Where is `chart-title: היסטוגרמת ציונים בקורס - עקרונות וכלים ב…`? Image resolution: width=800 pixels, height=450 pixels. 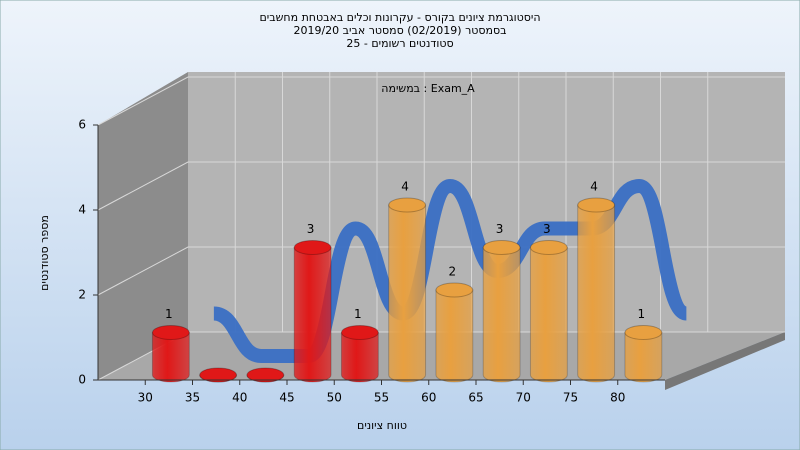 chart-title: היסטוגרמת ציונים בקורס - עקרונות וכלים ב… is located at coordinates (400, 17).